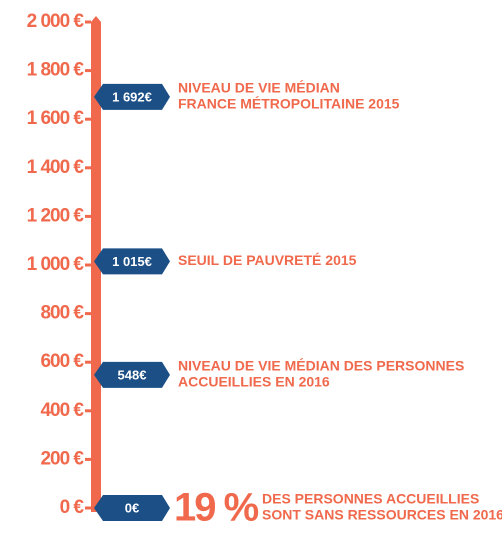 The height and width of the screenshot is (537, 502). I want to click on annotation: DES PERSONNES ACCUEILLIES, so click(370, 499).